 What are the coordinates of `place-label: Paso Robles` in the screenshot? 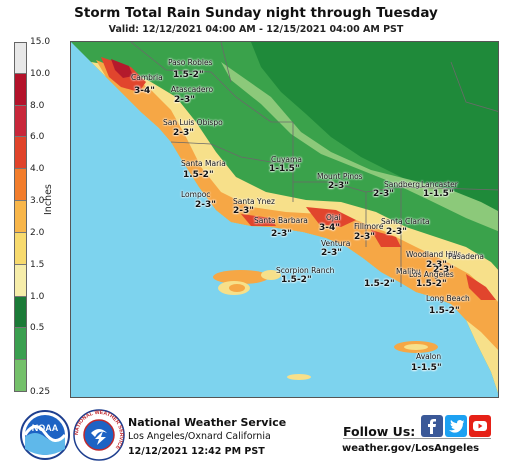 It's located at (190, 62).